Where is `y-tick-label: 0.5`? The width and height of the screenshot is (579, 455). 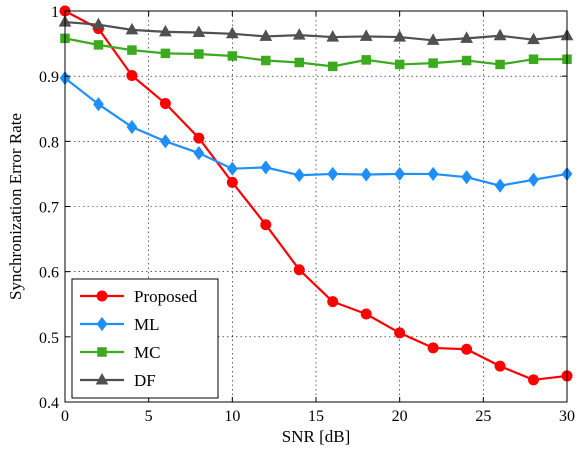 y-tick-label: 0.5 is located at coordinates (49, 338).